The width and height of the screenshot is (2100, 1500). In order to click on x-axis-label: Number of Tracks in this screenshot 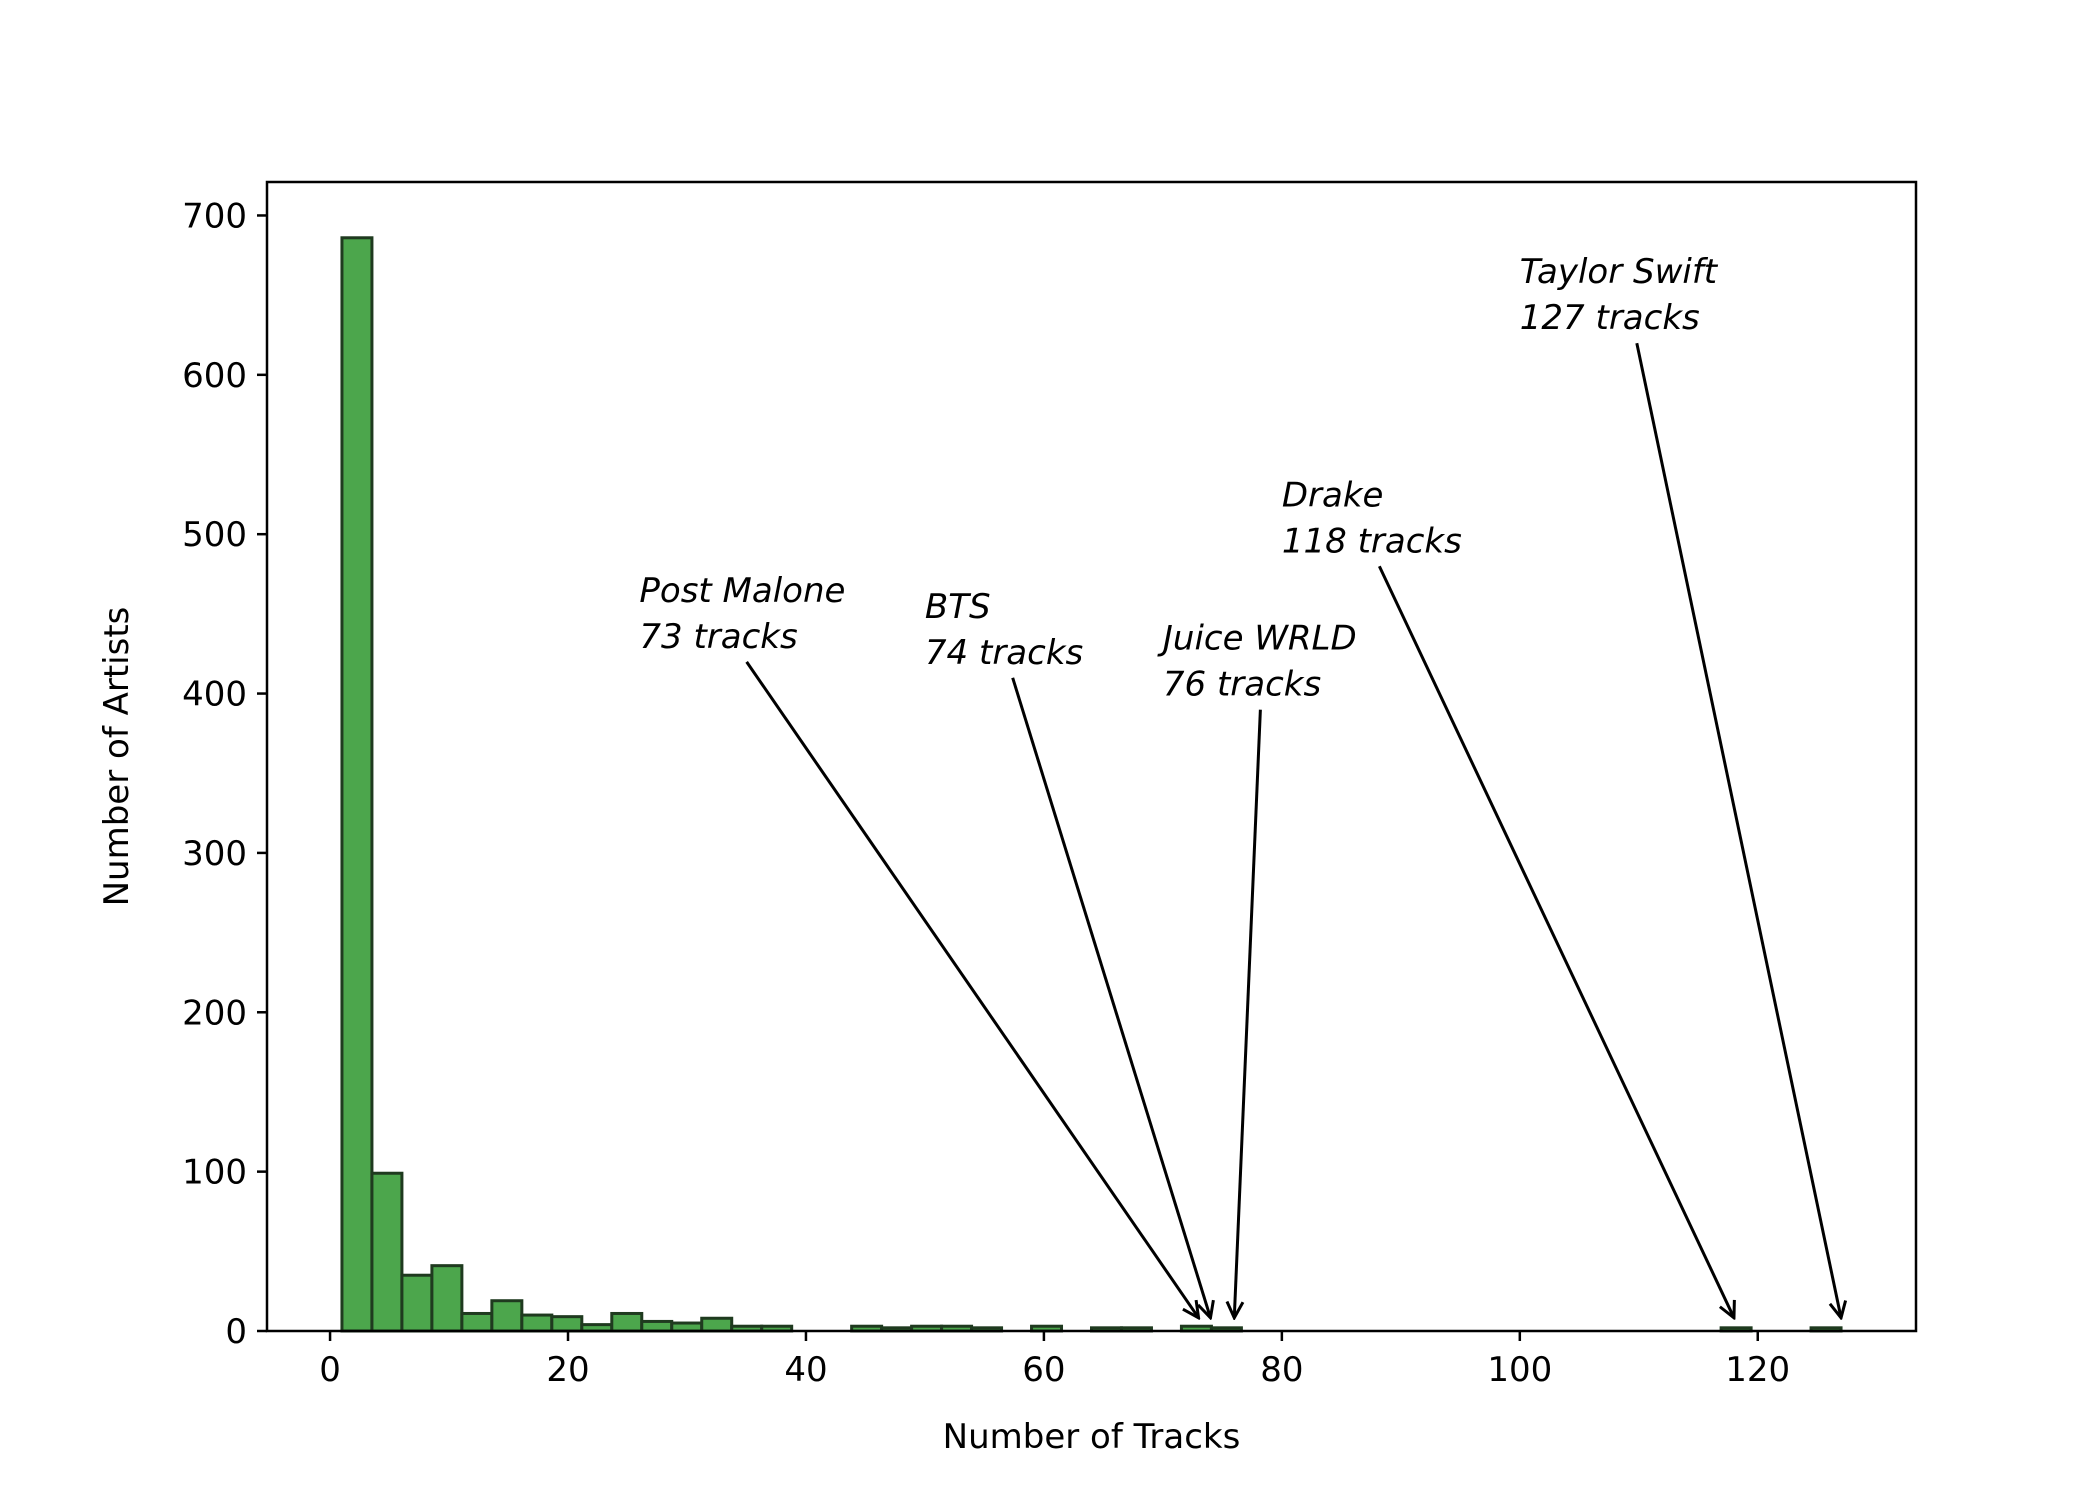, I will do `click(1092, 1437)`.